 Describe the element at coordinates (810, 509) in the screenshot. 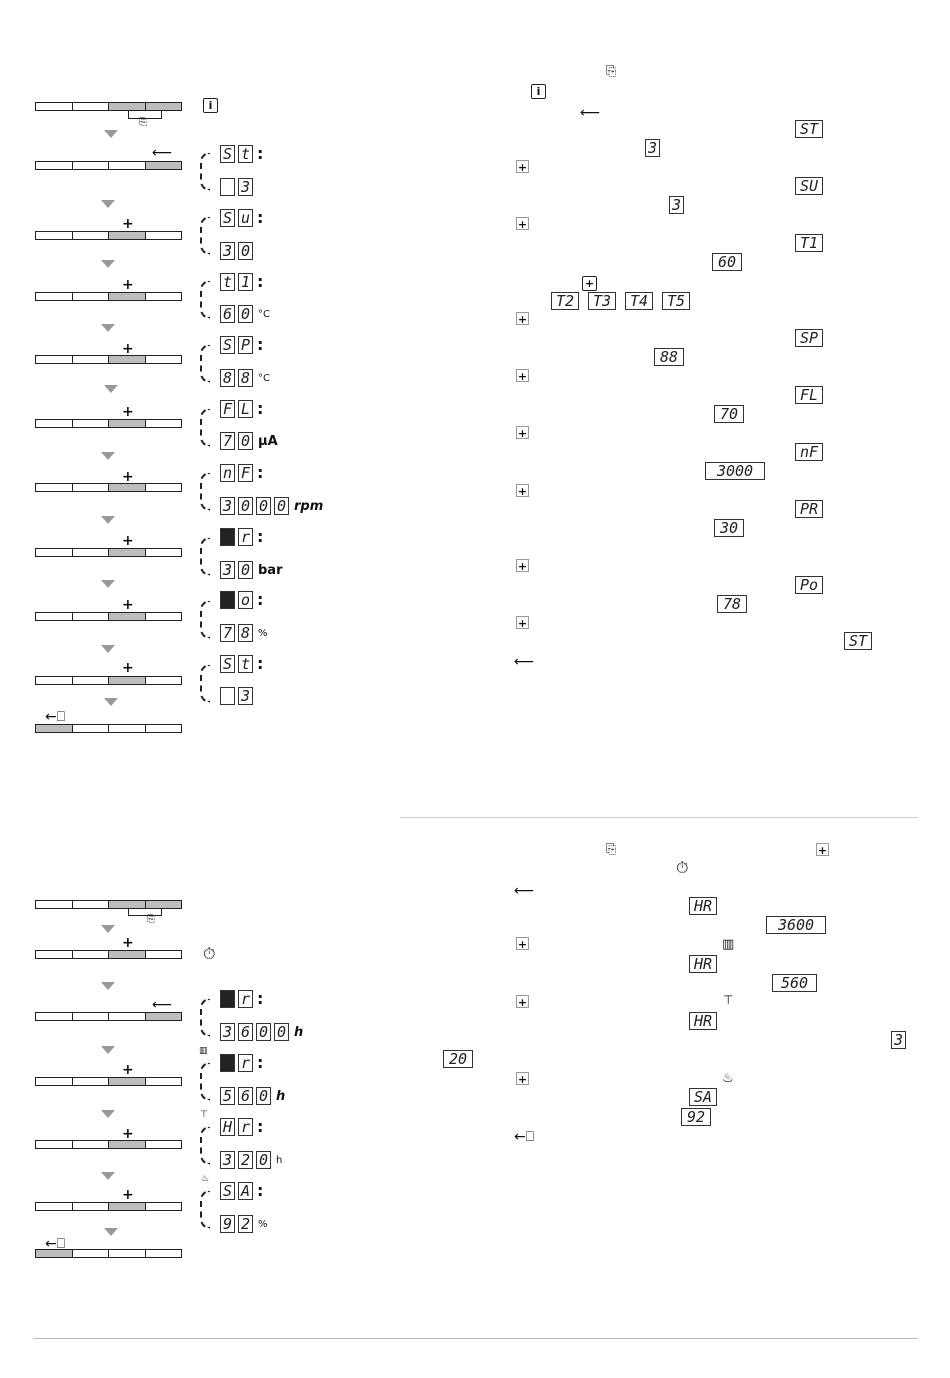

I see `ref-code: PR` at that location.